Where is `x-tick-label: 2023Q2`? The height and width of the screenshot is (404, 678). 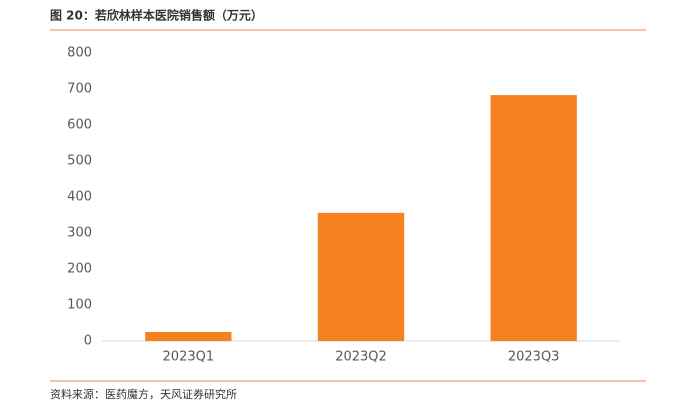
x-tick-label: 2023Q2 is located at coordinates (361, 357).